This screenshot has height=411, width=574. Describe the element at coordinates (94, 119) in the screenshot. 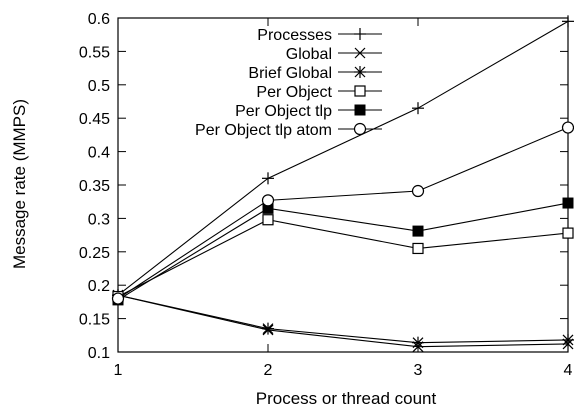

I see `y-tick-label: 0.45` at that location.